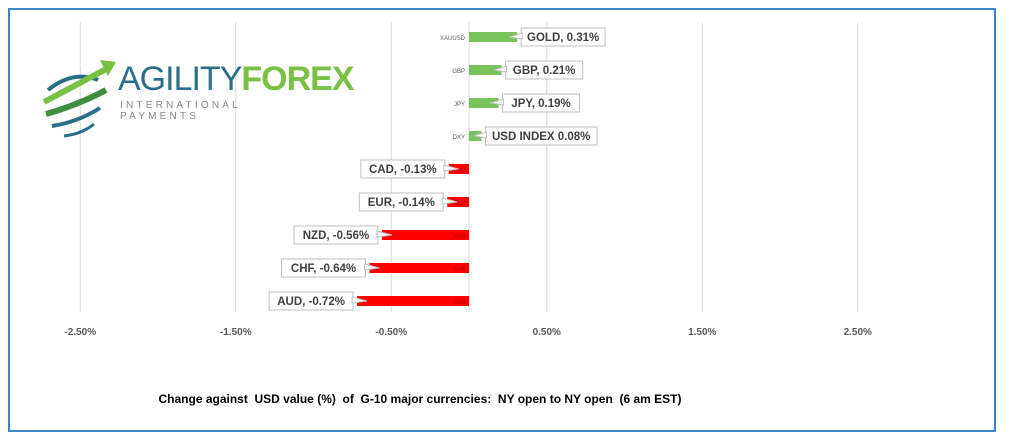  Describe the element at coordinates (403, 170) in the screenshot. I see `data-label: CAD, -0.13%` at that location.